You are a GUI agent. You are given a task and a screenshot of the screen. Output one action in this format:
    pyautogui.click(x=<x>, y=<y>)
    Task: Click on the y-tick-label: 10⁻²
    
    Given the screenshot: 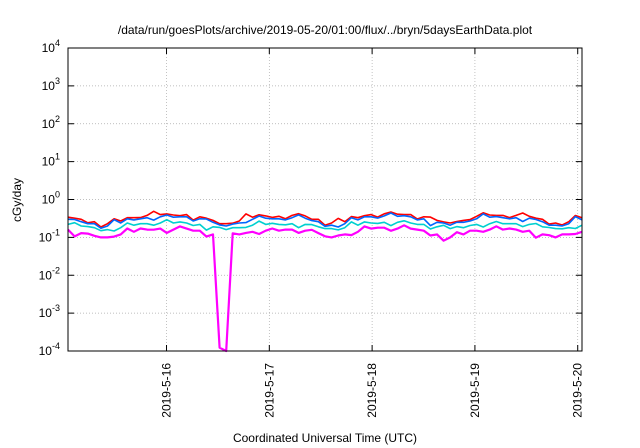 What is the action you would take?
    pyautogui.click(x=49, y=273)
    